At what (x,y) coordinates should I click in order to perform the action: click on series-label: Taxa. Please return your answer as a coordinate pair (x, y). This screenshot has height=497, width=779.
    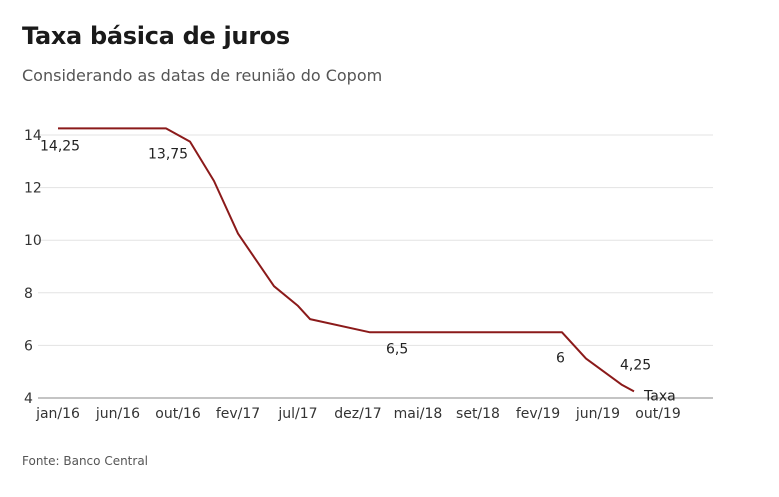
    Looking at the image, I should click on (659, 396).